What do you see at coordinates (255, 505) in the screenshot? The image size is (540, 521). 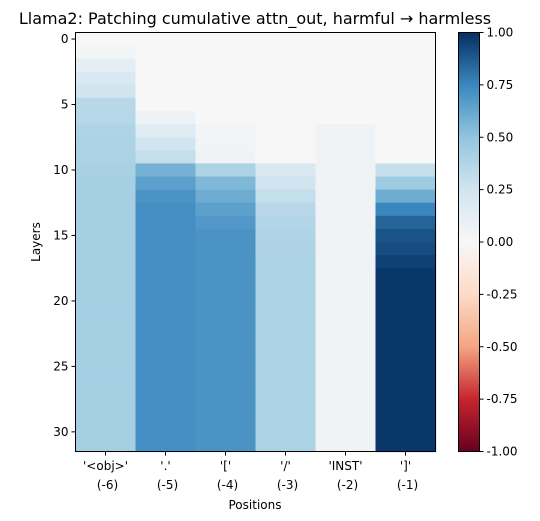 I see `x-axis-label: Positions` at bounding box center [255, 505].